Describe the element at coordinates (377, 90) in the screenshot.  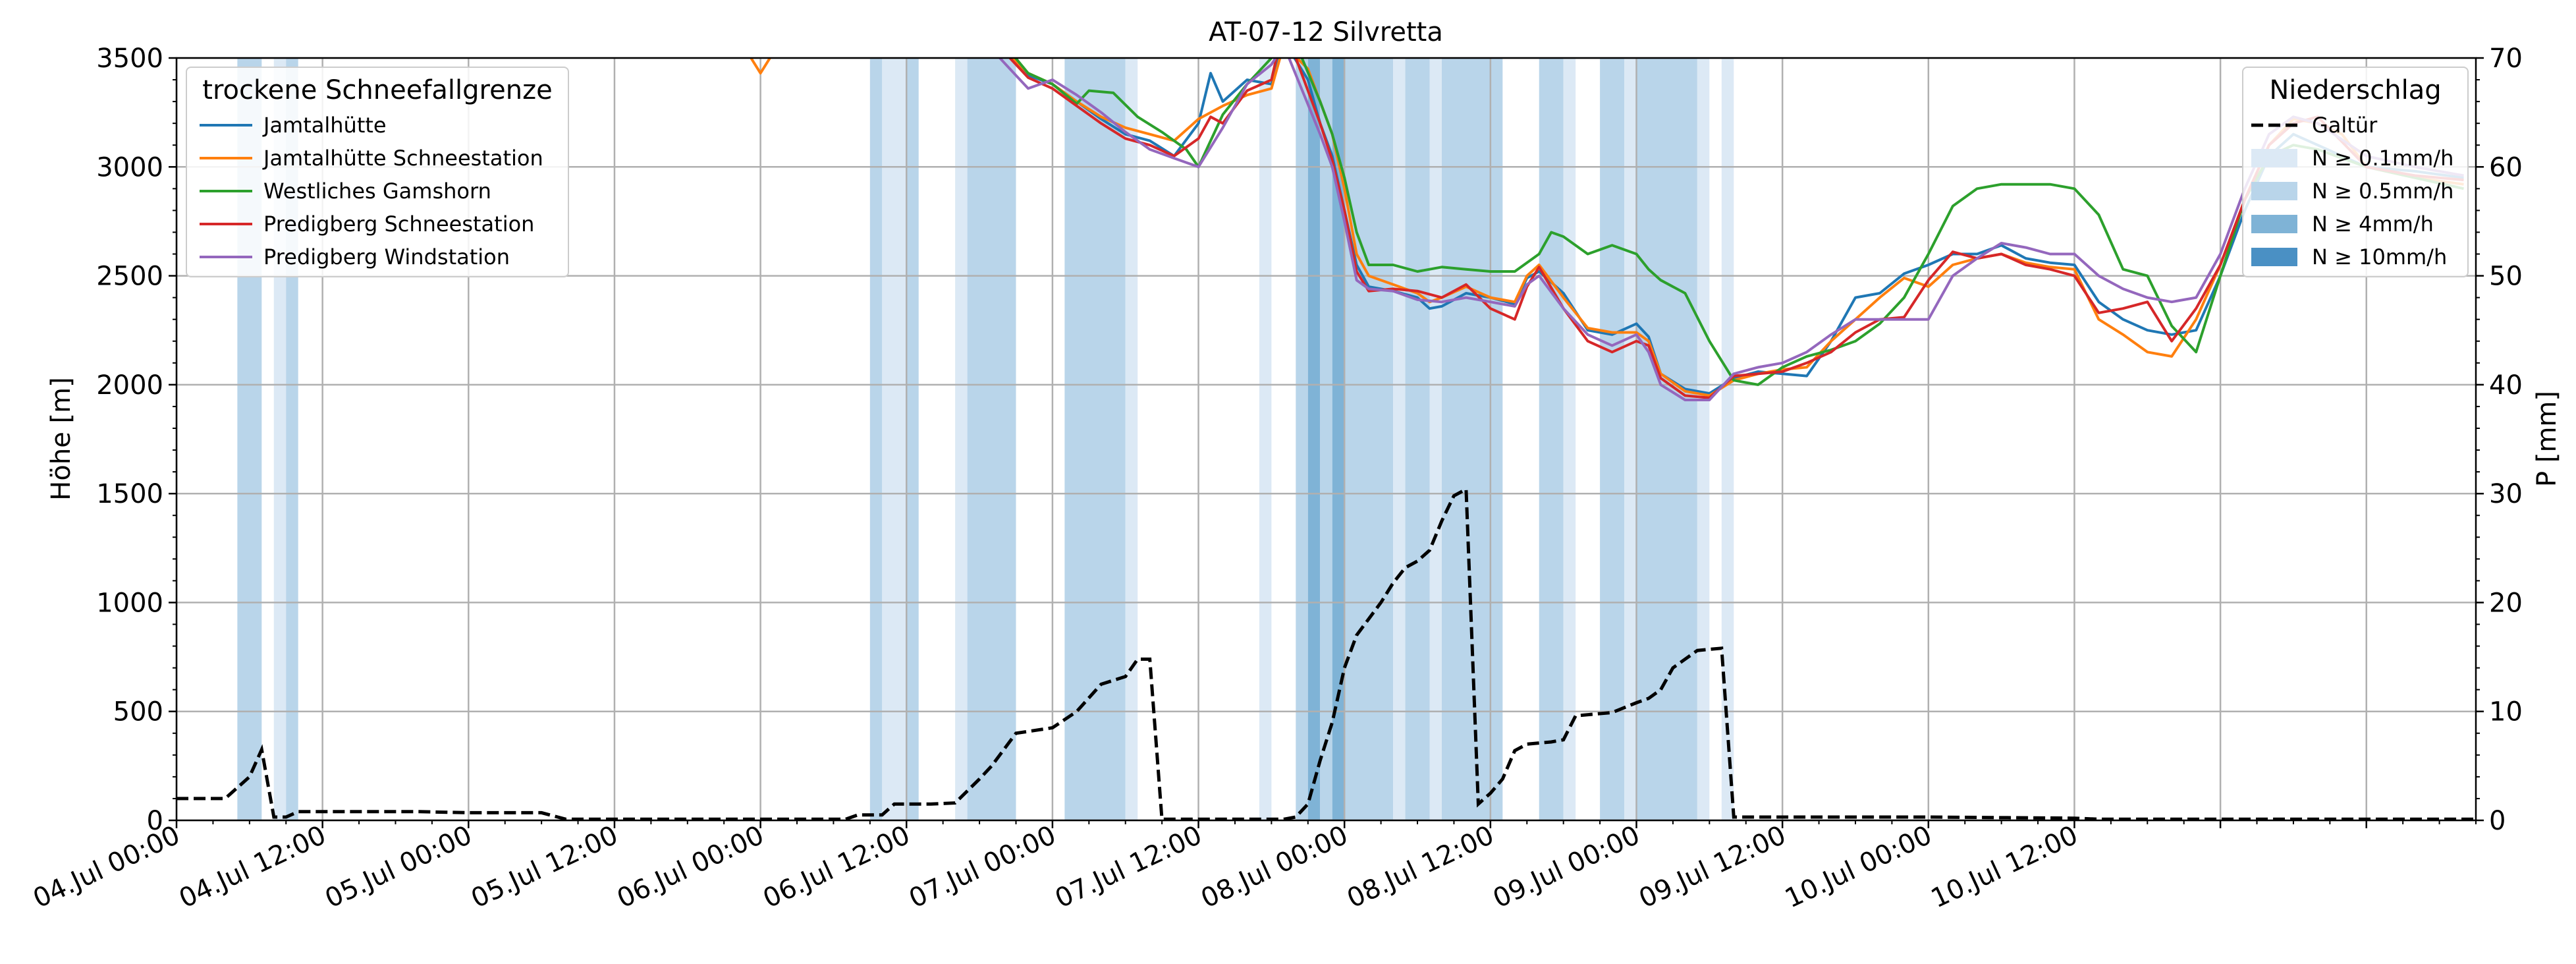
I see `legend-snowline-title: trockene Schneefallgrenze` at that location.